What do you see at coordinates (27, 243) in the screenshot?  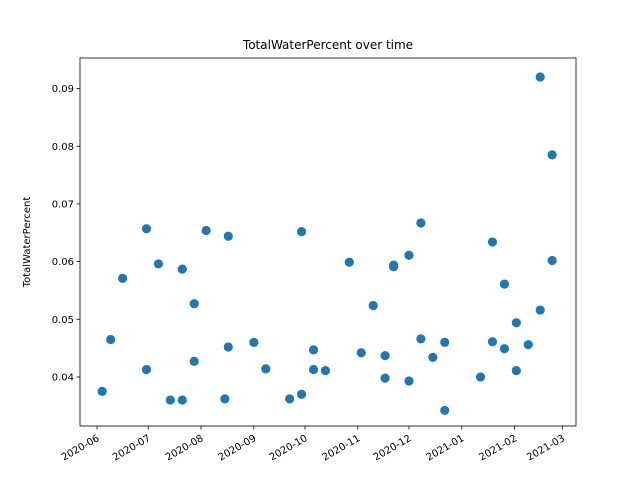 I see `y-axis-label: TotalWaterPercent` at bounding box center [27, 243].